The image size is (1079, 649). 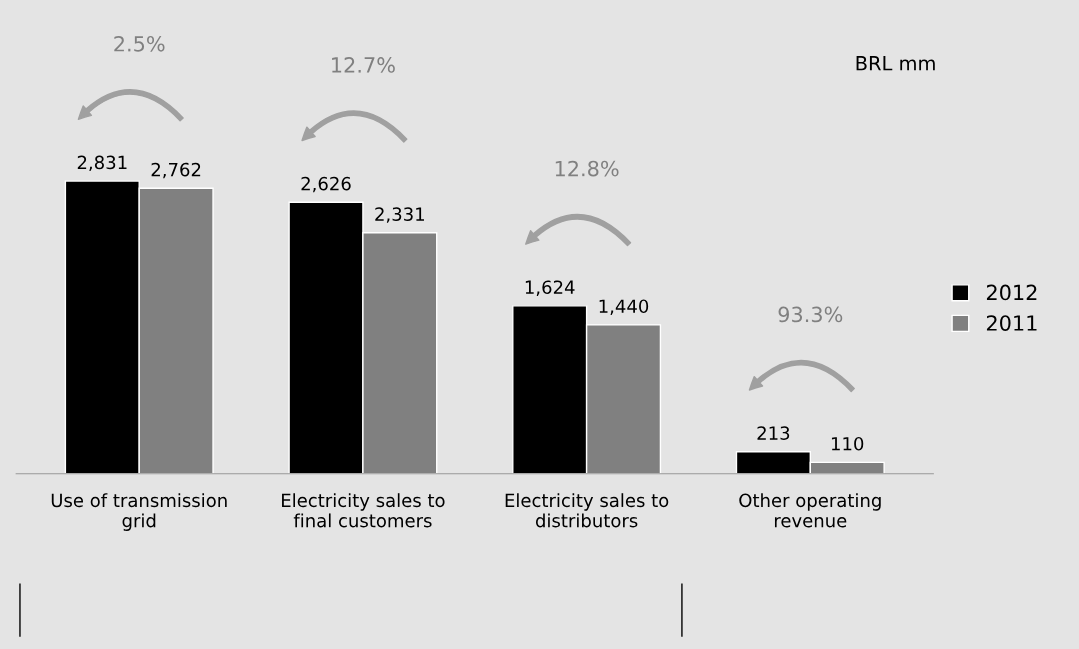 What do you see at coordinates (176, 170) in the screenshot?
I see `data-label: 2,762` at bounding box center [176, 170].